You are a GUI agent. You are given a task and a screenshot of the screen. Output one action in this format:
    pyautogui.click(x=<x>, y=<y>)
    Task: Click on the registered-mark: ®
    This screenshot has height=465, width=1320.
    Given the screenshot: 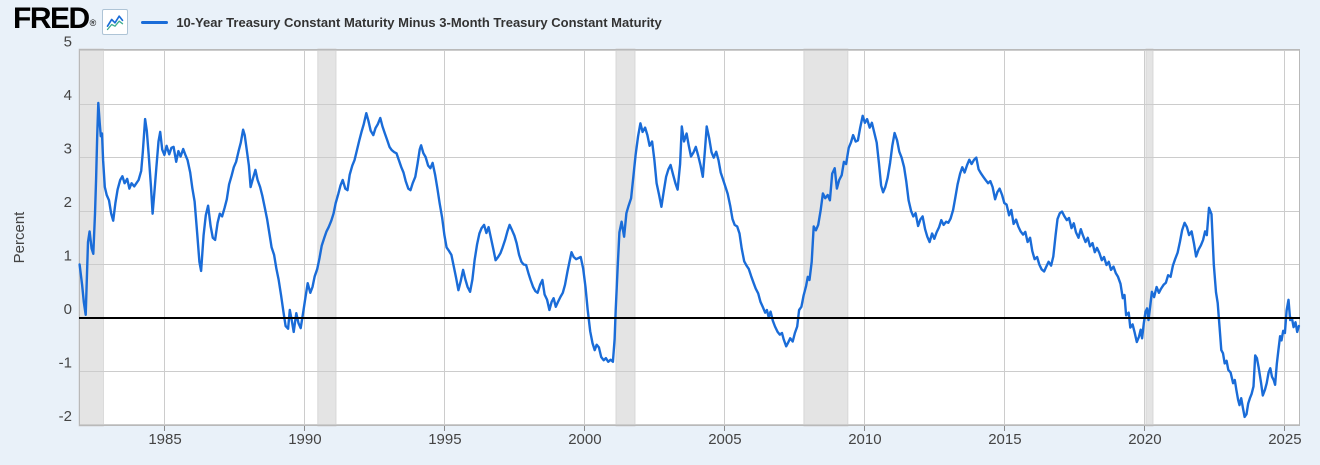 What is the action you would take?
    pyautogui.click(x=93, y=23)
    